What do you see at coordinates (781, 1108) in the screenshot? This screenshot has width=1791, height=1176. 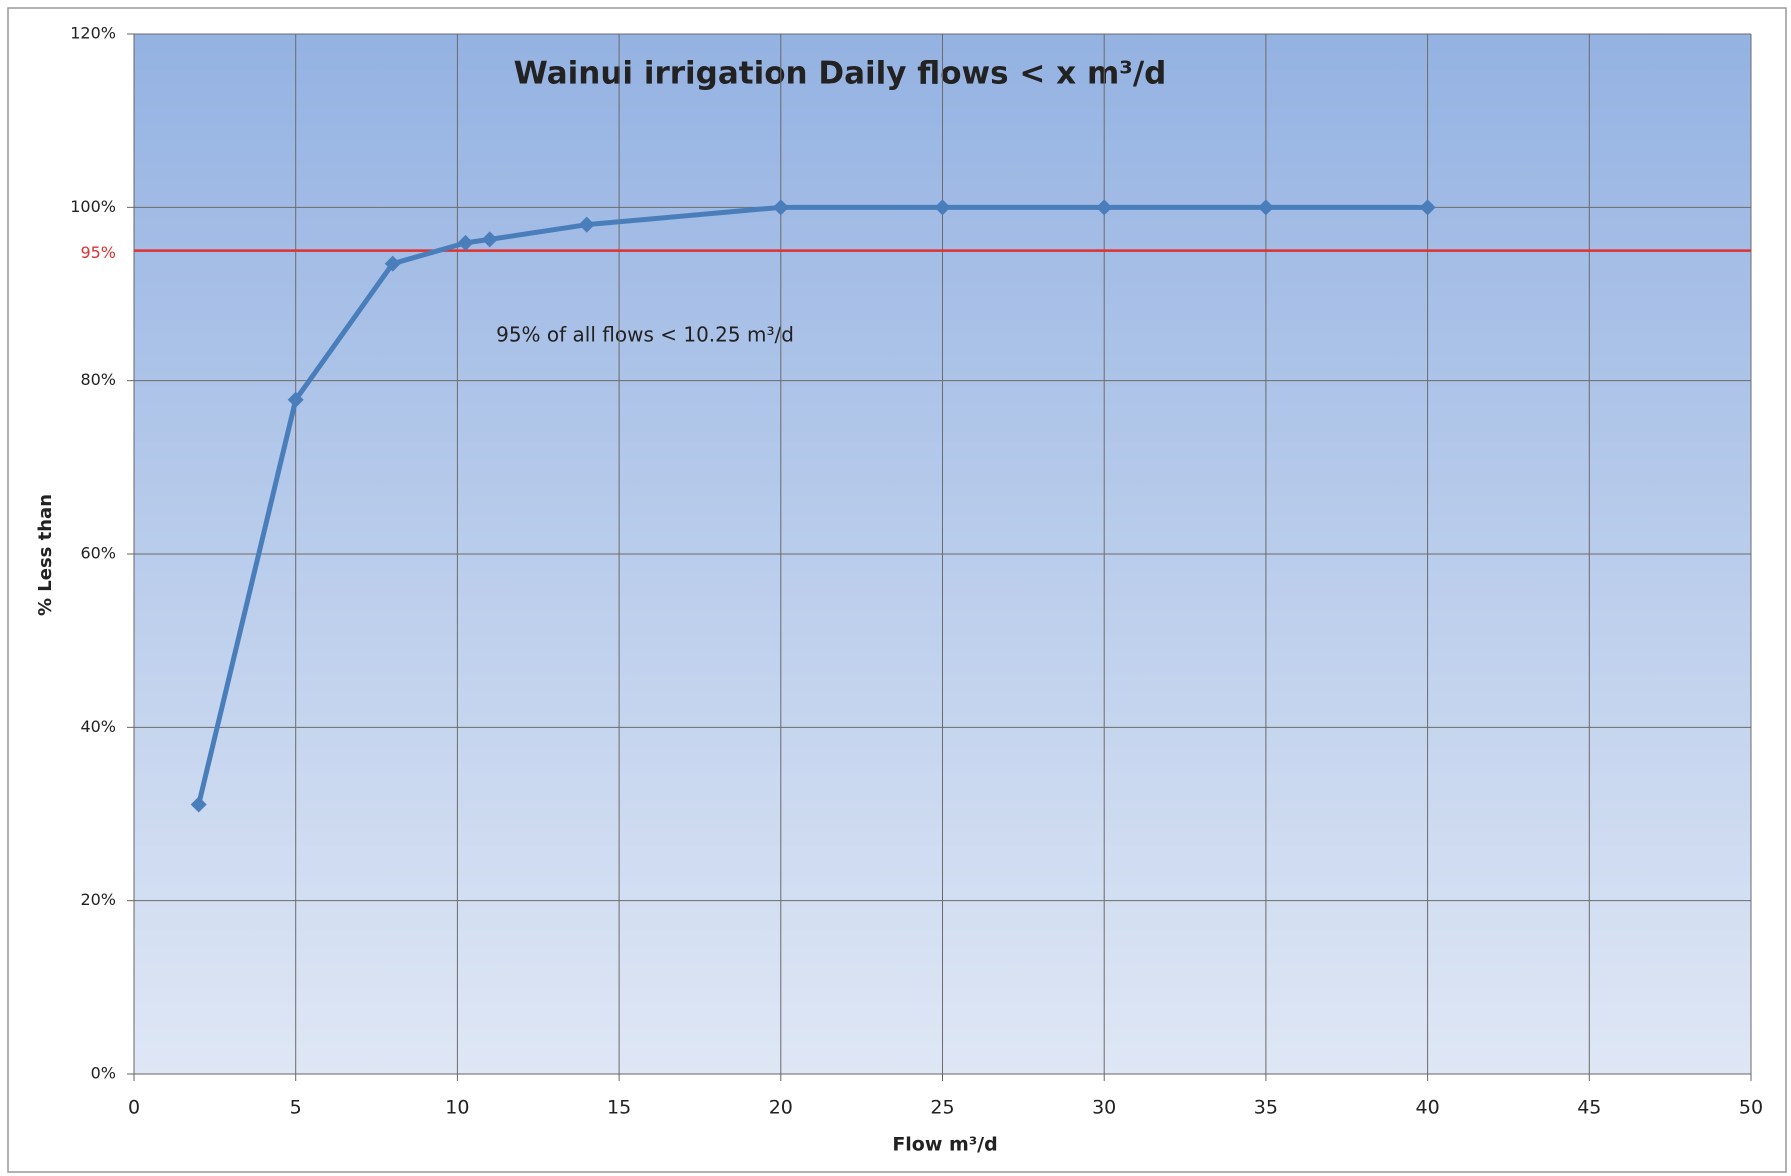 I see `x-tick-label: 20` at bounding box center [781, 1108].